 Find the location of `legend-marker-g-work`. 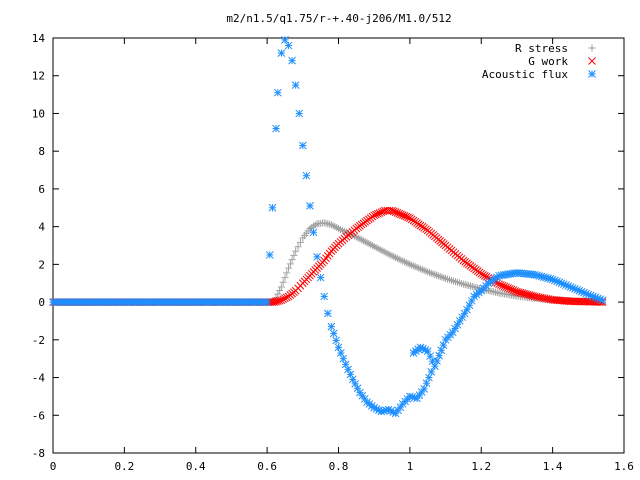

legend-marker-g-work is located at coordinates (592, 61).